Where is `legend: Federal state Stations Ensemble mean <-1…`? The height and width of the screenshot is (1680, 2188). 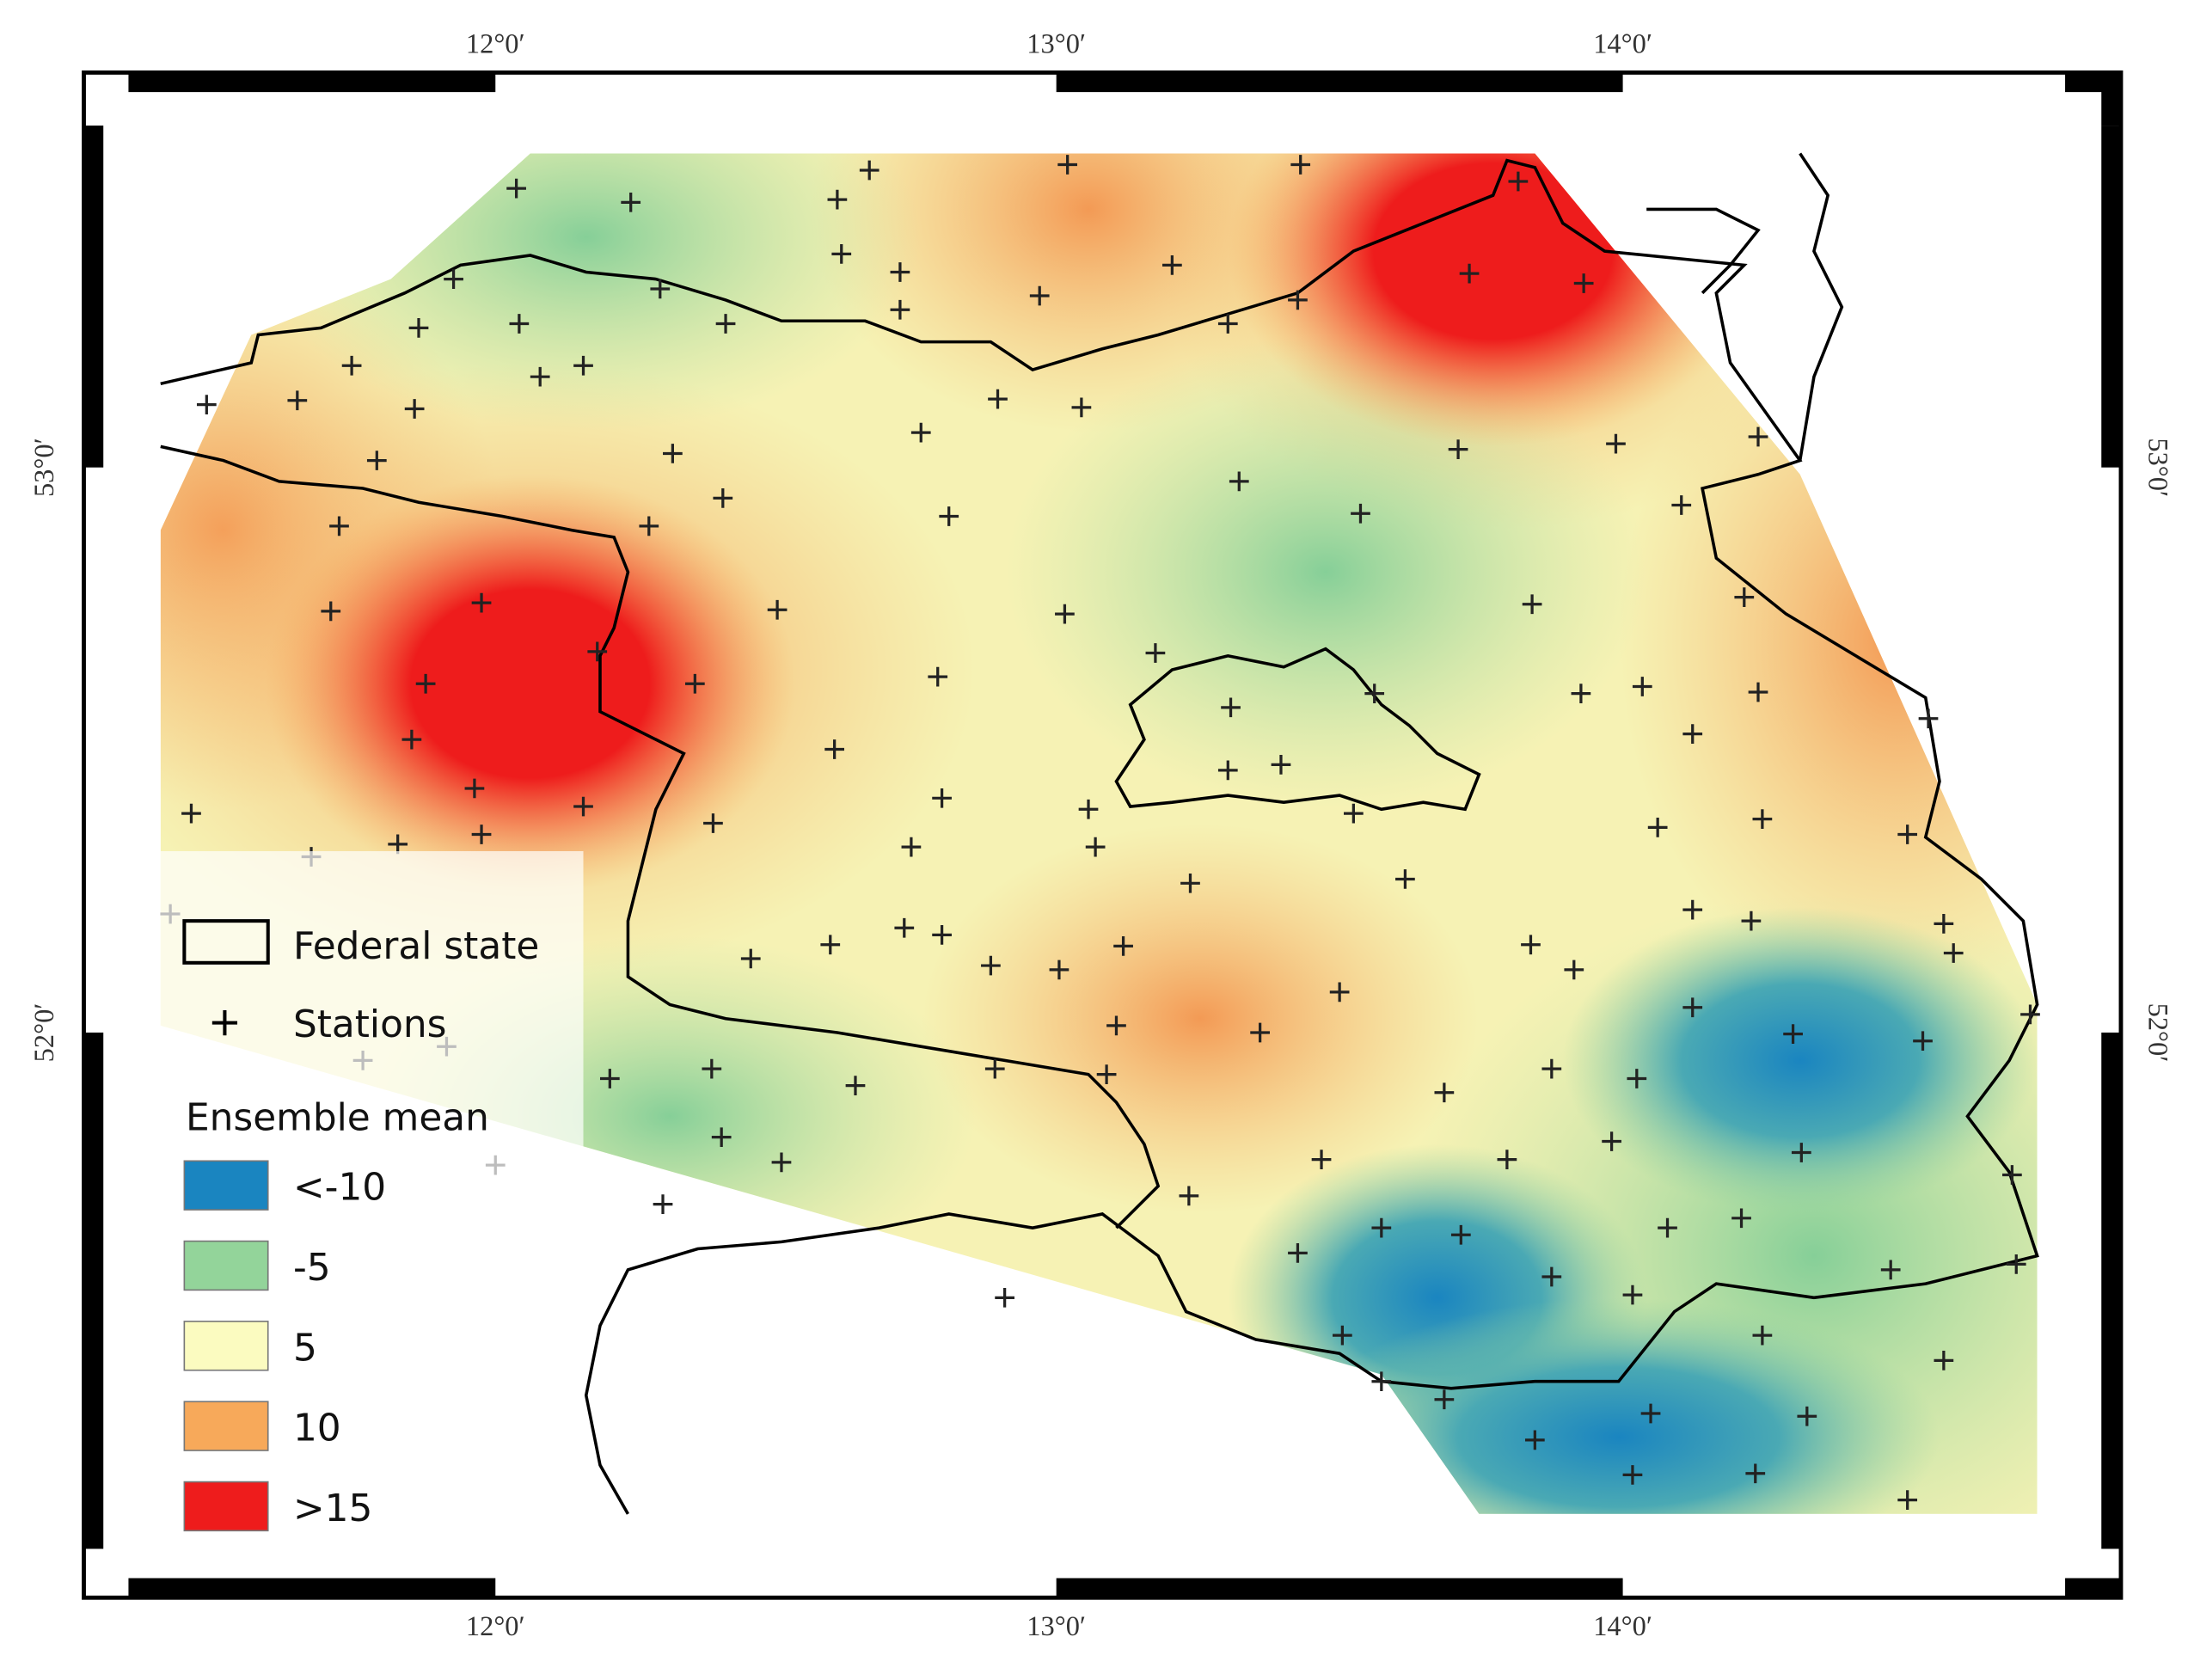 legend: Federal state Stations Ensemble mean <-1… is located at coordinates (360, 1225).